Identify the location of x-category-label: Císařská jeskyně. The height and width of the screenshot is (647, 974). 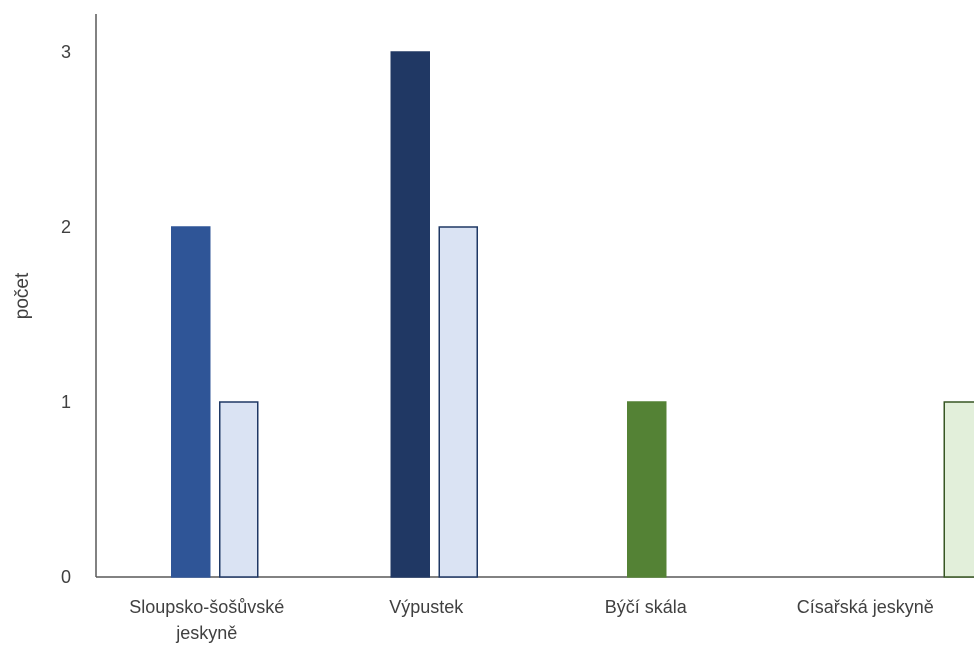
(865, 607).